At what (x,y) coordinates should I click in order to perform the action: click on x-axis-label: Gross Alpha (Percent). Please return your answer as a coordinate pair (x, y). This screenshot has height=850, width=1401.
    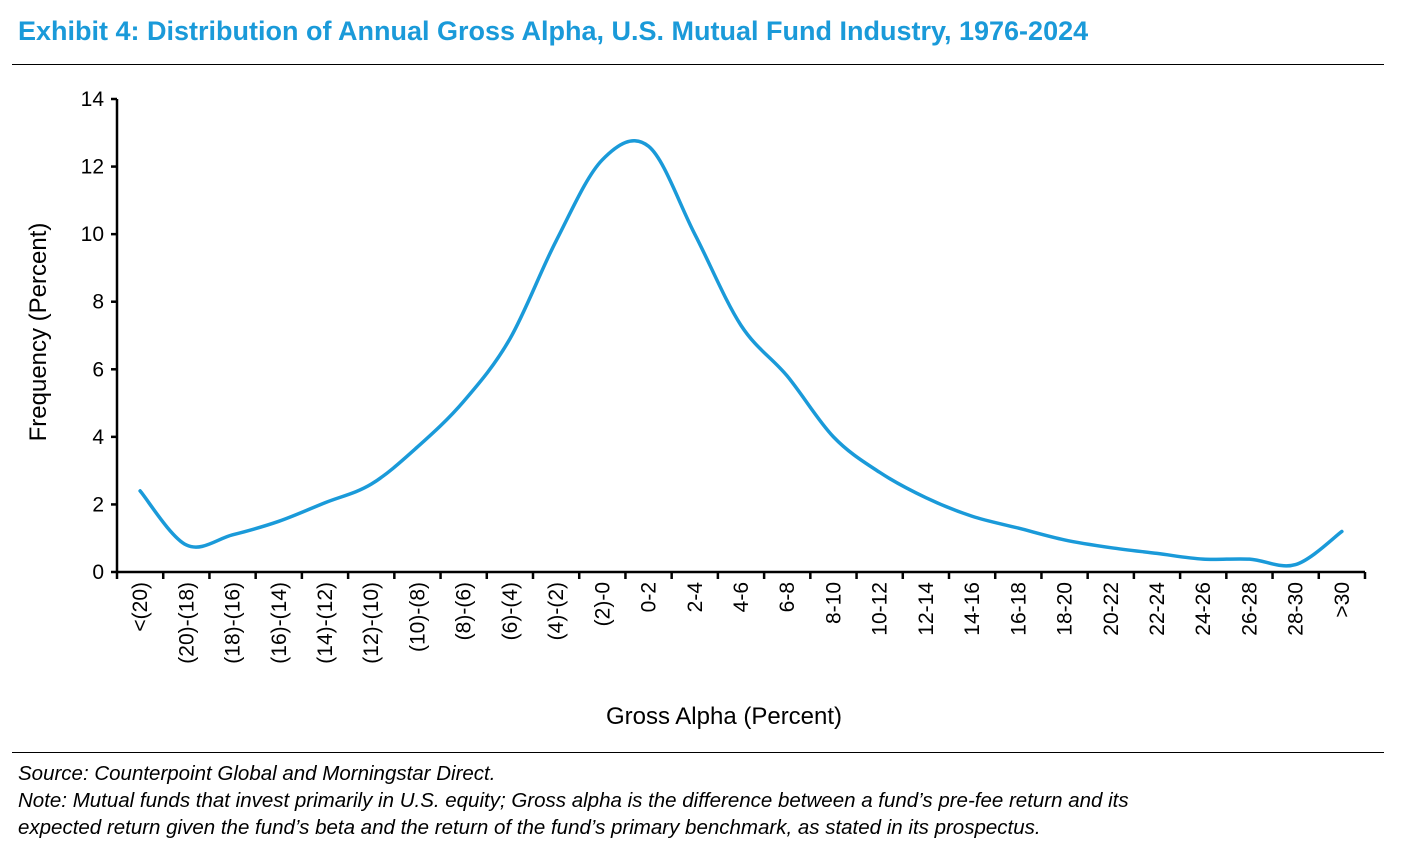
    Looking at the image, I should click on (724, 716).